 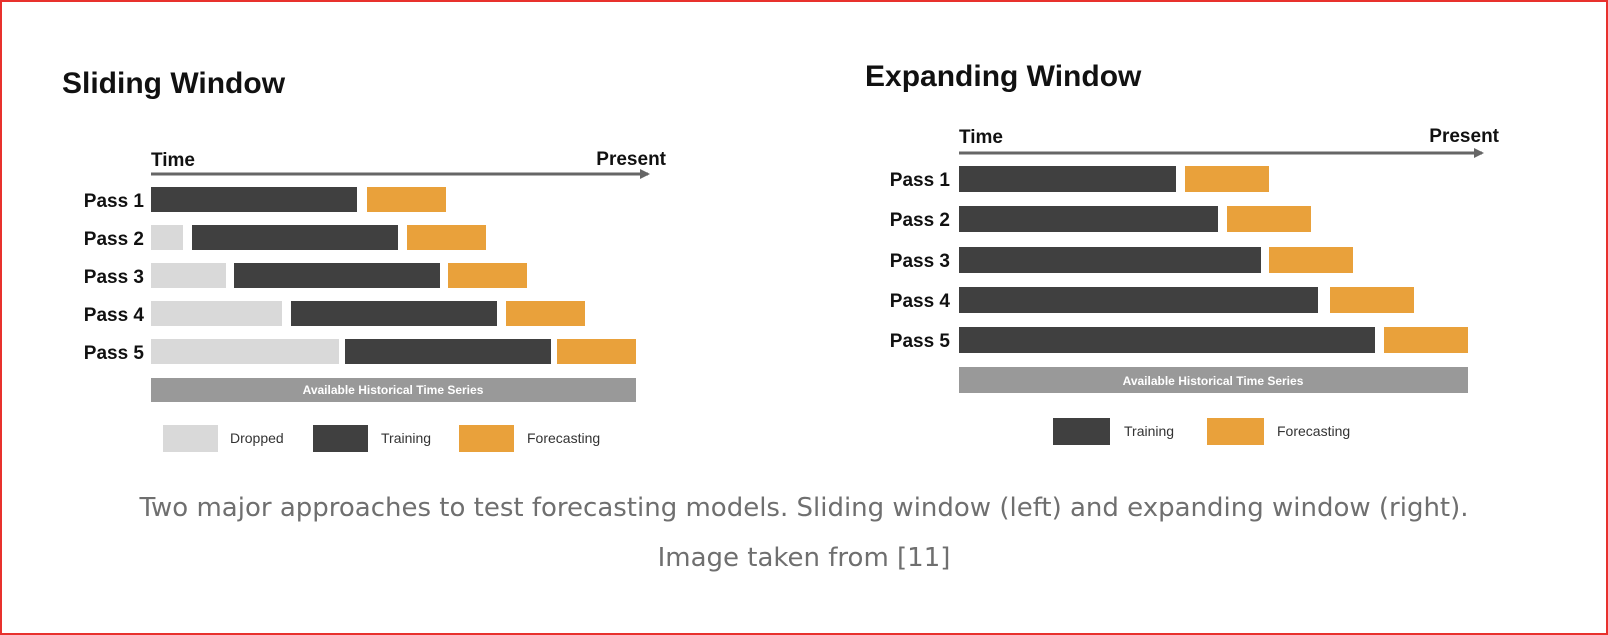 I want to click on expanding-legend-forecasting-label: Forecasting, so click(x=1313, y=431).